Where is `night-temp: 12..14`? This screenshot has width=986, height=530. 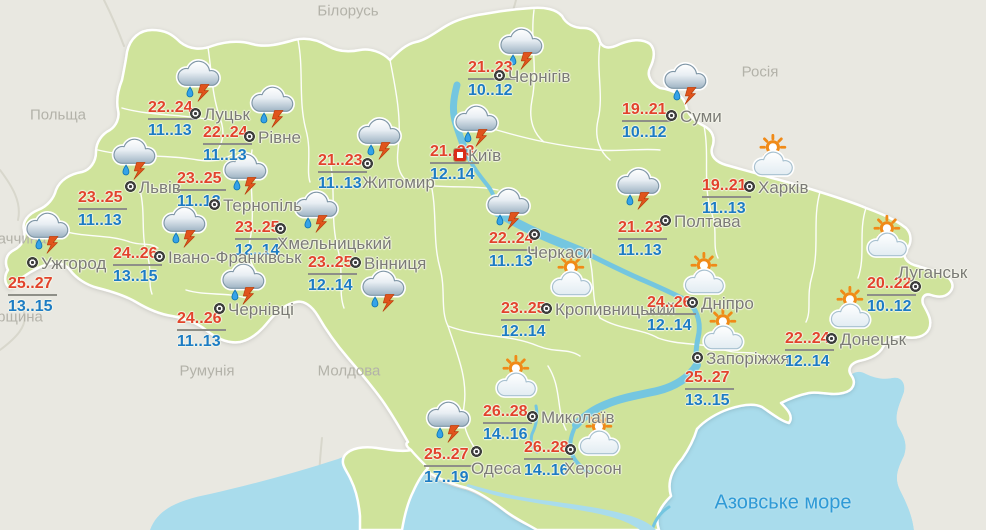
night-temp: 12..14 is located at coordinates (669, 325).